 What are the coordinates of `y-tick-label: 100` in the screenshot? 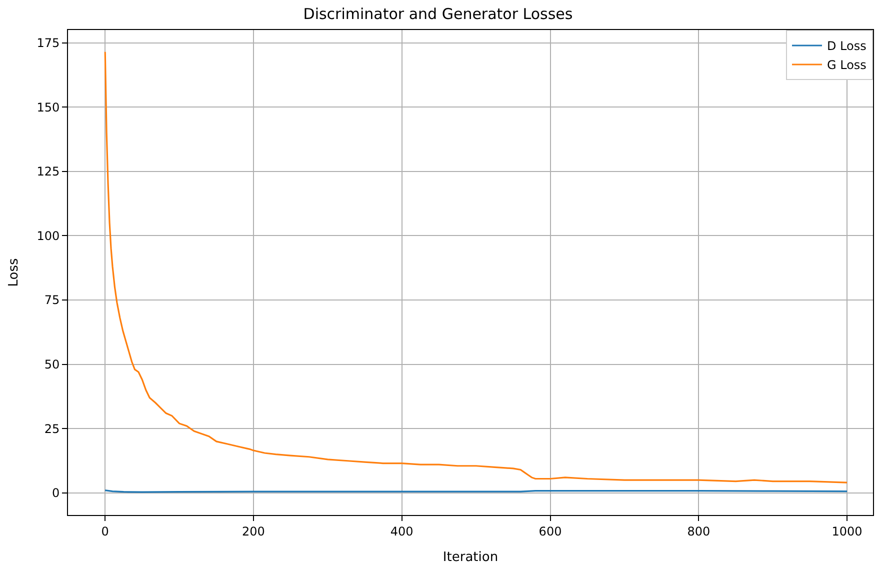 It's located at (48, 235).